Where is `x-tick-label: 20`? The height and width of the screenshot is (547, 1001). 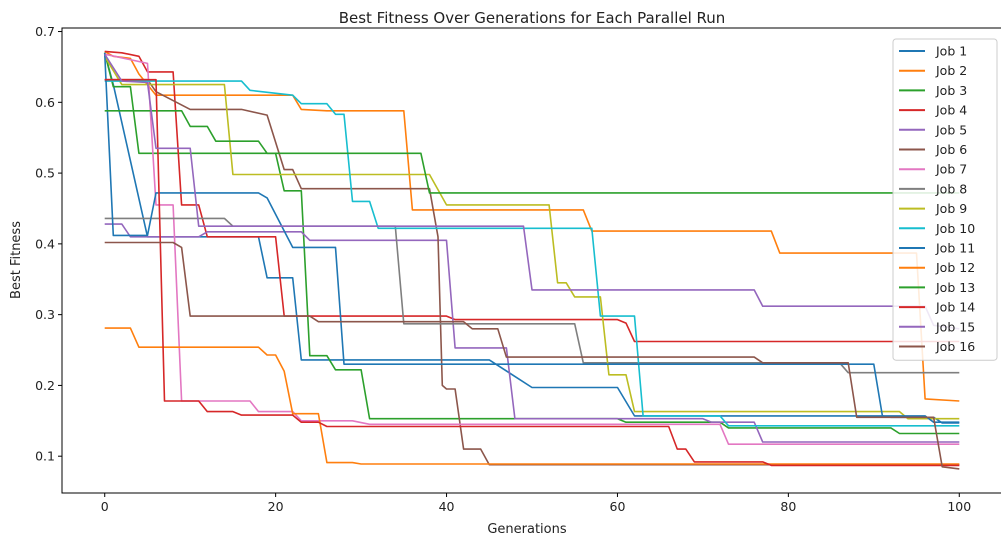 x-tick-label: 20 is located at coordinates (276, 506).